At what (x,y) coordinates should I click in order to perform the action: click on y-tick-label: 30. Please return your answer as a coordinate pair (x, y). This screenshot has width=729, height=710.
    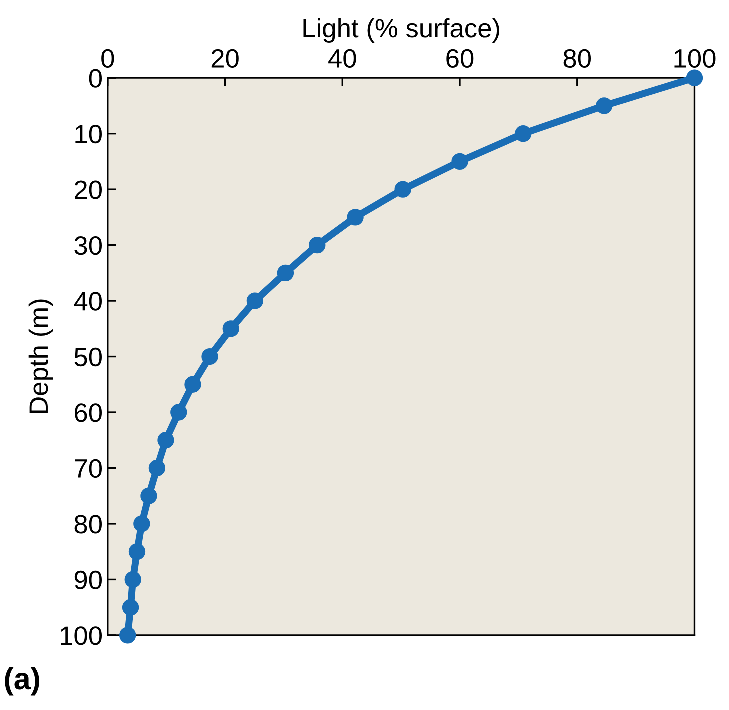
    Looking at the image, I should click on (88, 246).